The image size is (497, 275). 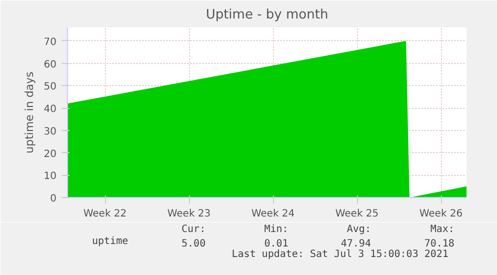 I want to click on y-tick-label: 50, so click(x=50, y=87).